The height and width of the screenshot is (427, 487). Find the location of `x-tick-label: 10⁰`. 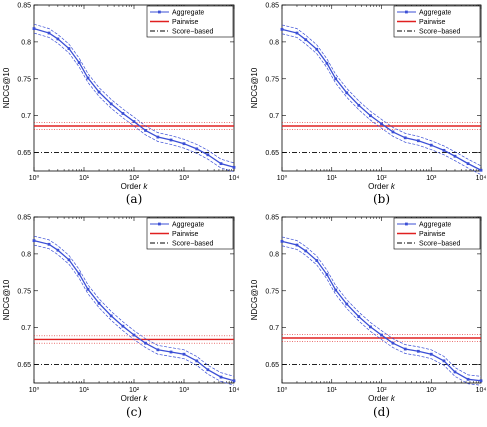

x-tick-label: 10⁰ is located at coordinates (34, 178).